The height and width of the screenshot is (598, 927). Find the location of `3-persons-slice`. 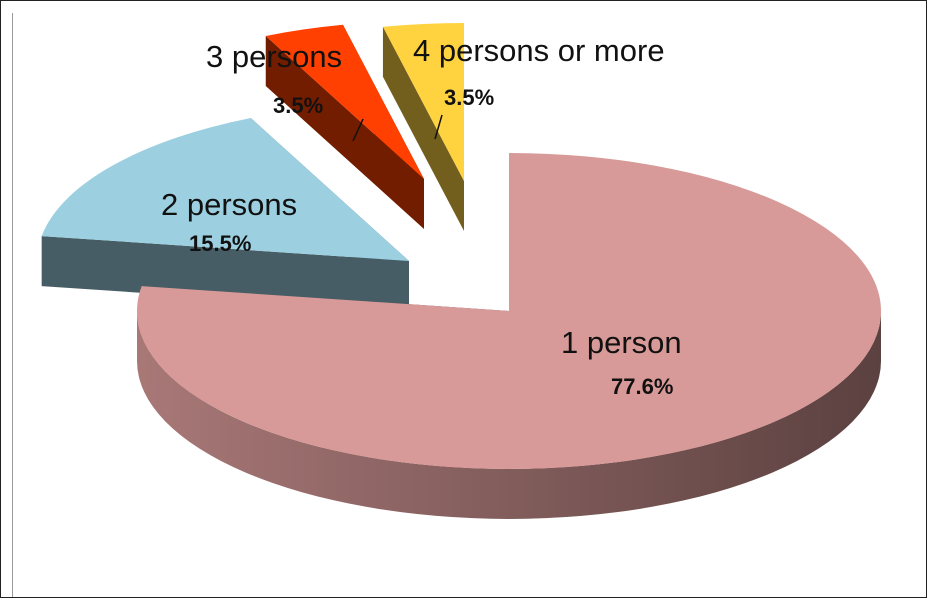

3-persons-slice is located at coordinates (344, 102).